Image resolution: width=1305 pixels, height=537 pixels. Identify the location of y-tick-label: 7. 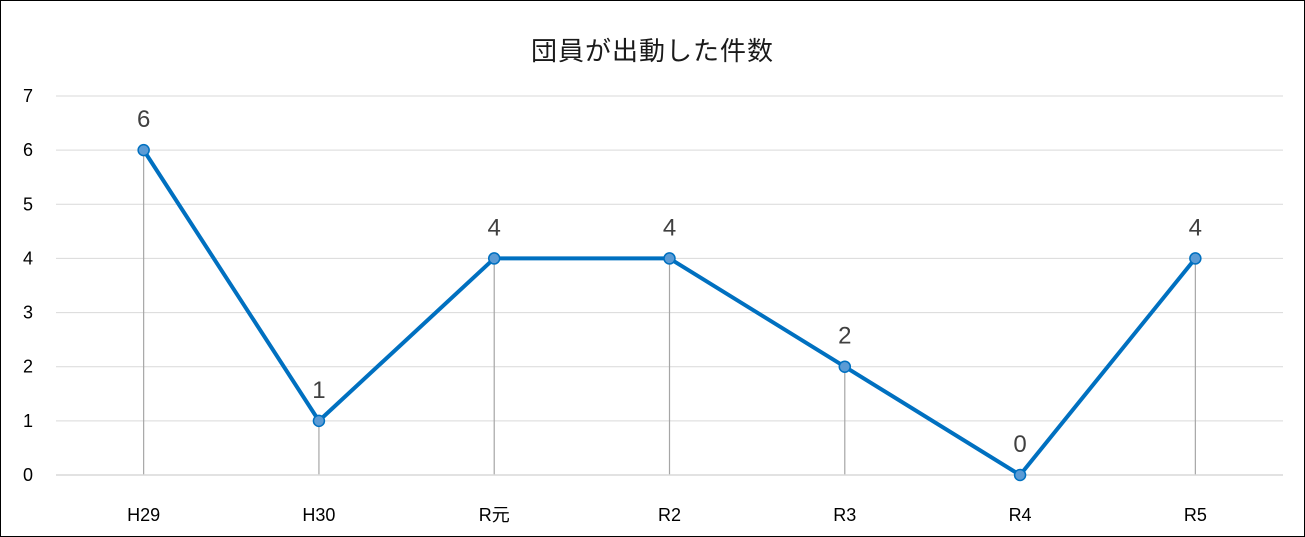
(28, 96).